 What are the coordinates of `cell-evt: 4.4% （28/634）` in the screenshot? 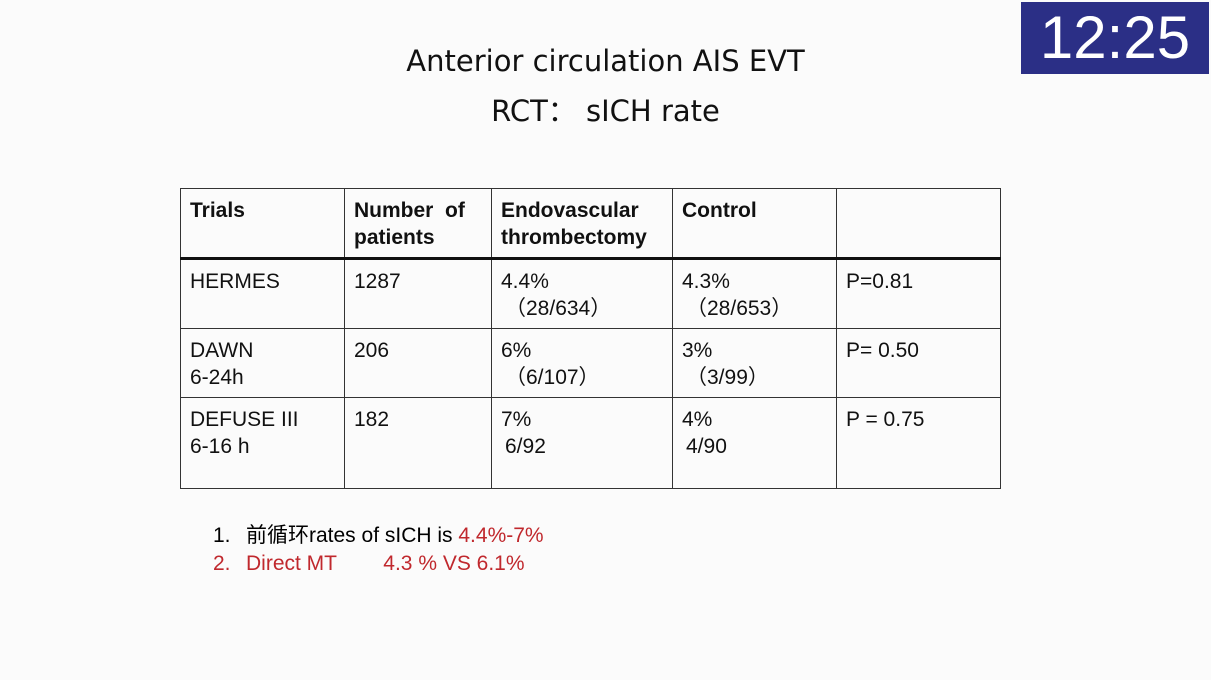 It's located at (582, 293).